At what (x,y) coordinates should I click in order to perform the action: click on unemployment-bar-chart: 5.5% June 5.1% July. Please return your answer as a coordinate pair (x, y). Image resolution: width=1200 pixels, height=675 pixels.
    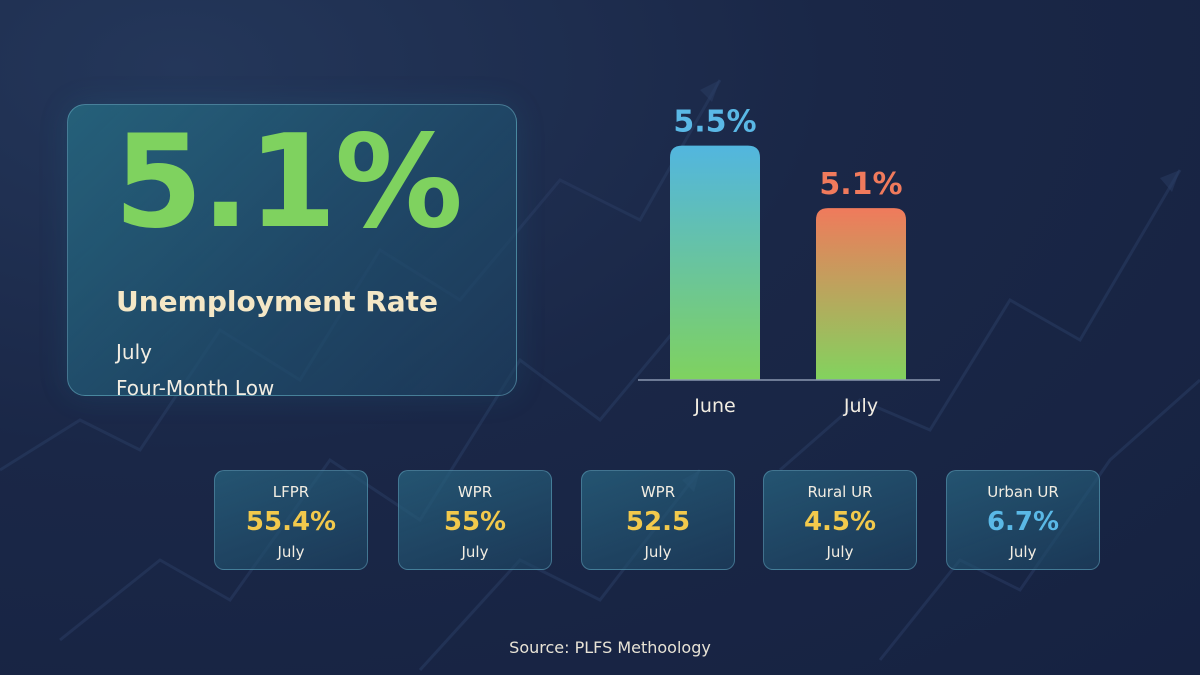
    Looking at the image, I should click on (789, 261).